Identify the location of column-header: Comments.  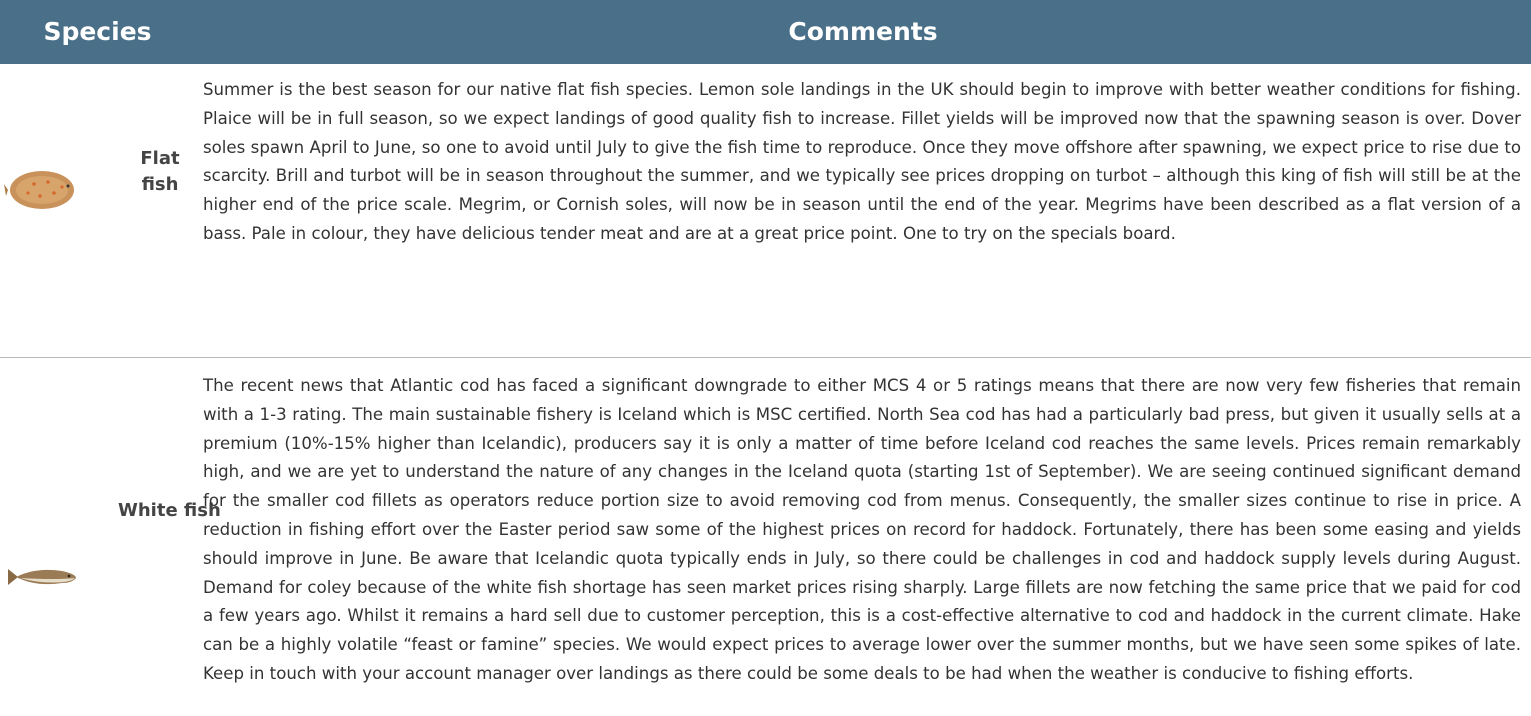
(863, 31).